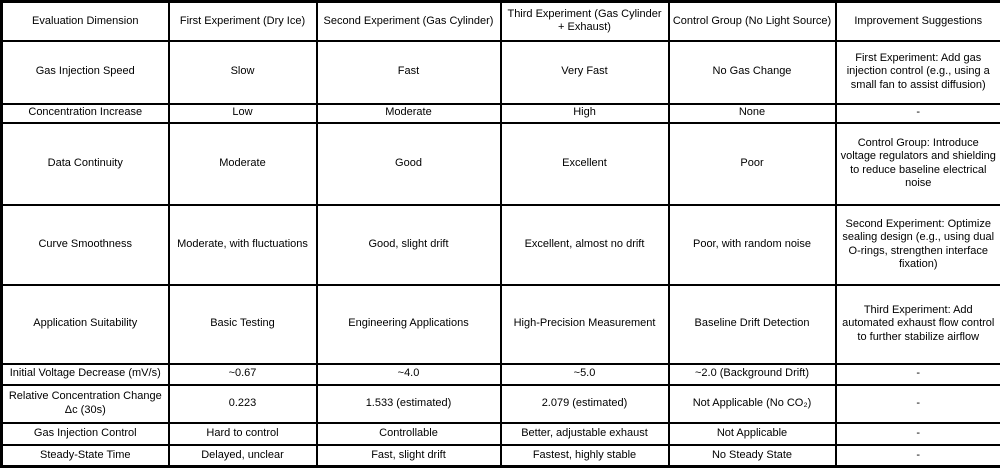  What do you see at coordinates (585, 324) in the screenshot?
I see `table-cell: High-Precision Measurement` at bounding box center [585, 324].